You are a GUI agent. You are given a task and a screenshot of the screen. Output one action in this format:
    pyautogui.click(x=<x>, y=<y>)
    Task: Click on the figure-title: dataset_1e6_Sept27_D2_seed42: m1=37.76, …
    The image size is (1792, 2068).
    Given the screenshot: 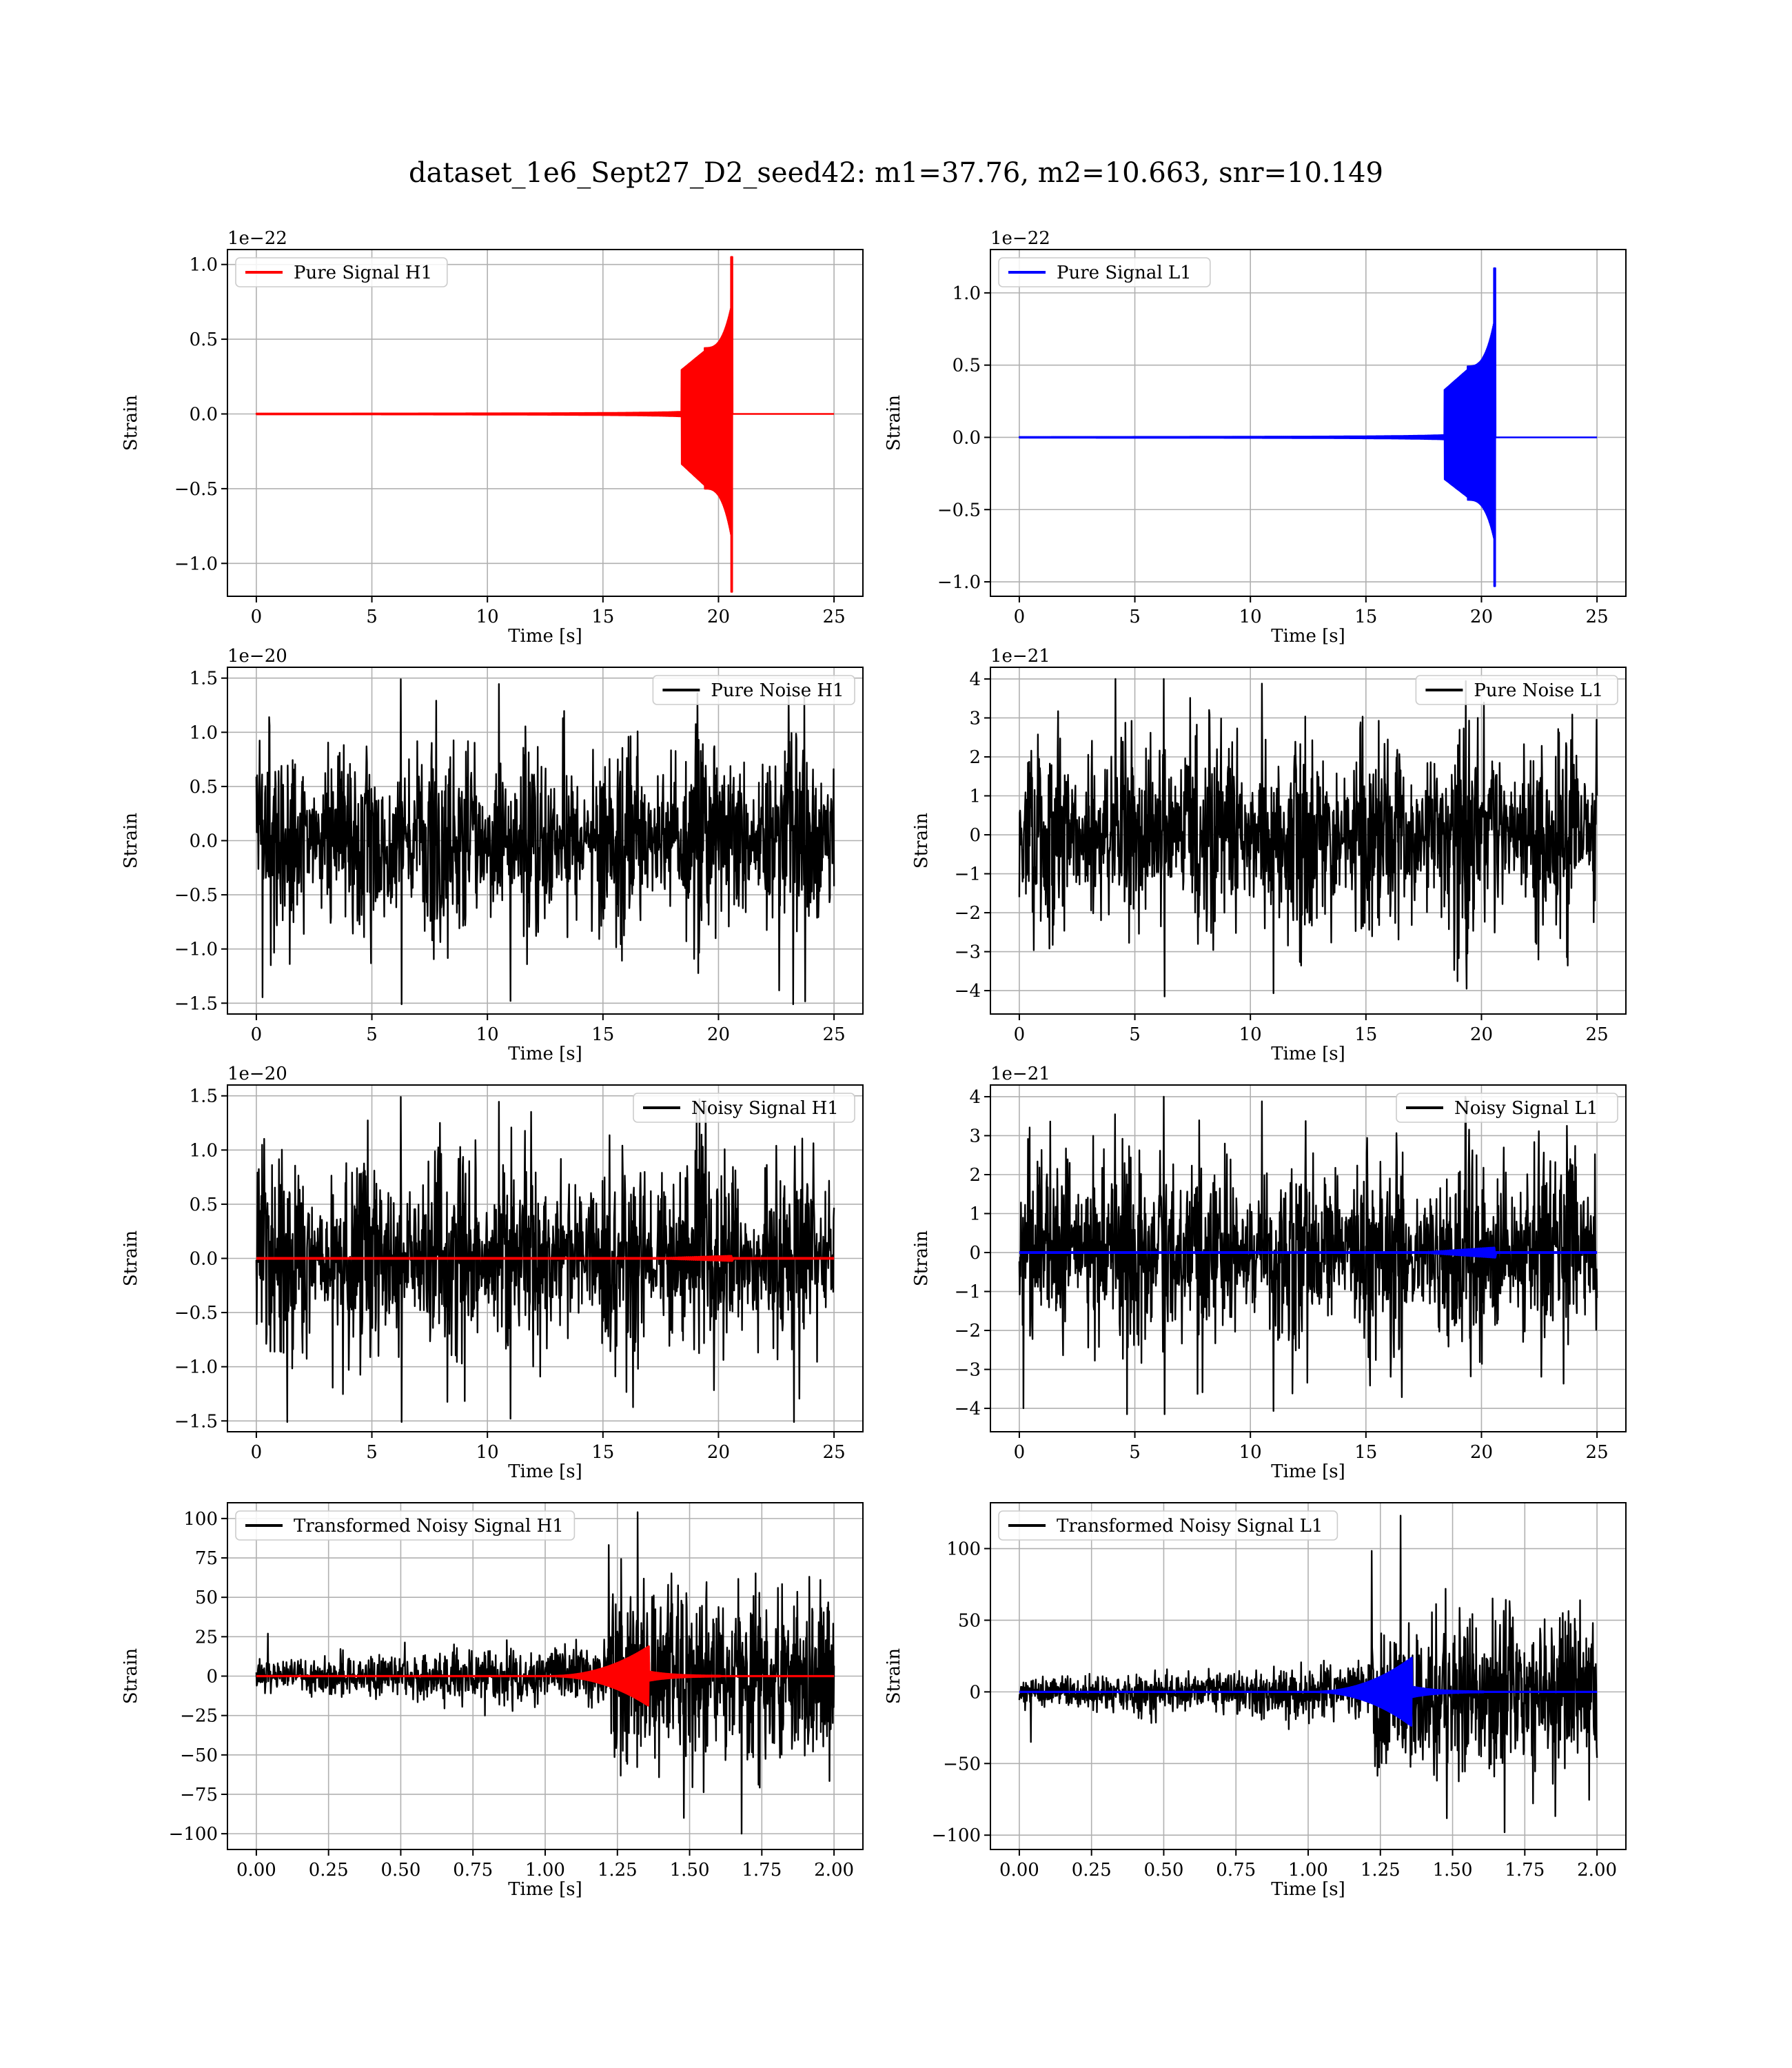 What is the action you would take?
    pyautogui.click(x=896, y=173)
    